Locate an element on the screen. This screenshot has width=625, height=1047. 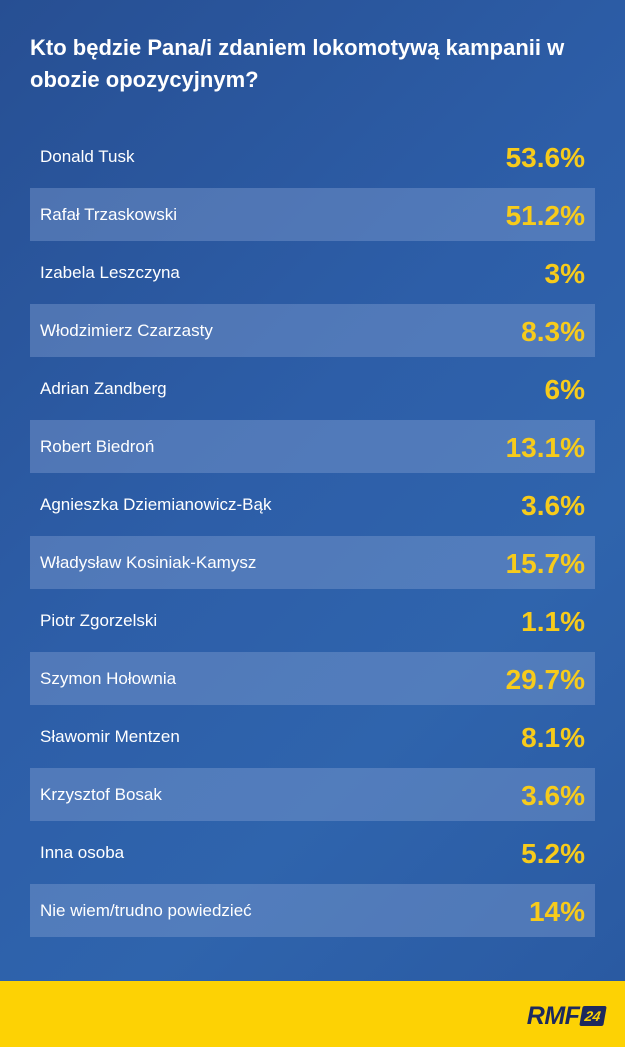
table-row: Sławomir Mentzen 8.1% is located at coordinates (312, 736).